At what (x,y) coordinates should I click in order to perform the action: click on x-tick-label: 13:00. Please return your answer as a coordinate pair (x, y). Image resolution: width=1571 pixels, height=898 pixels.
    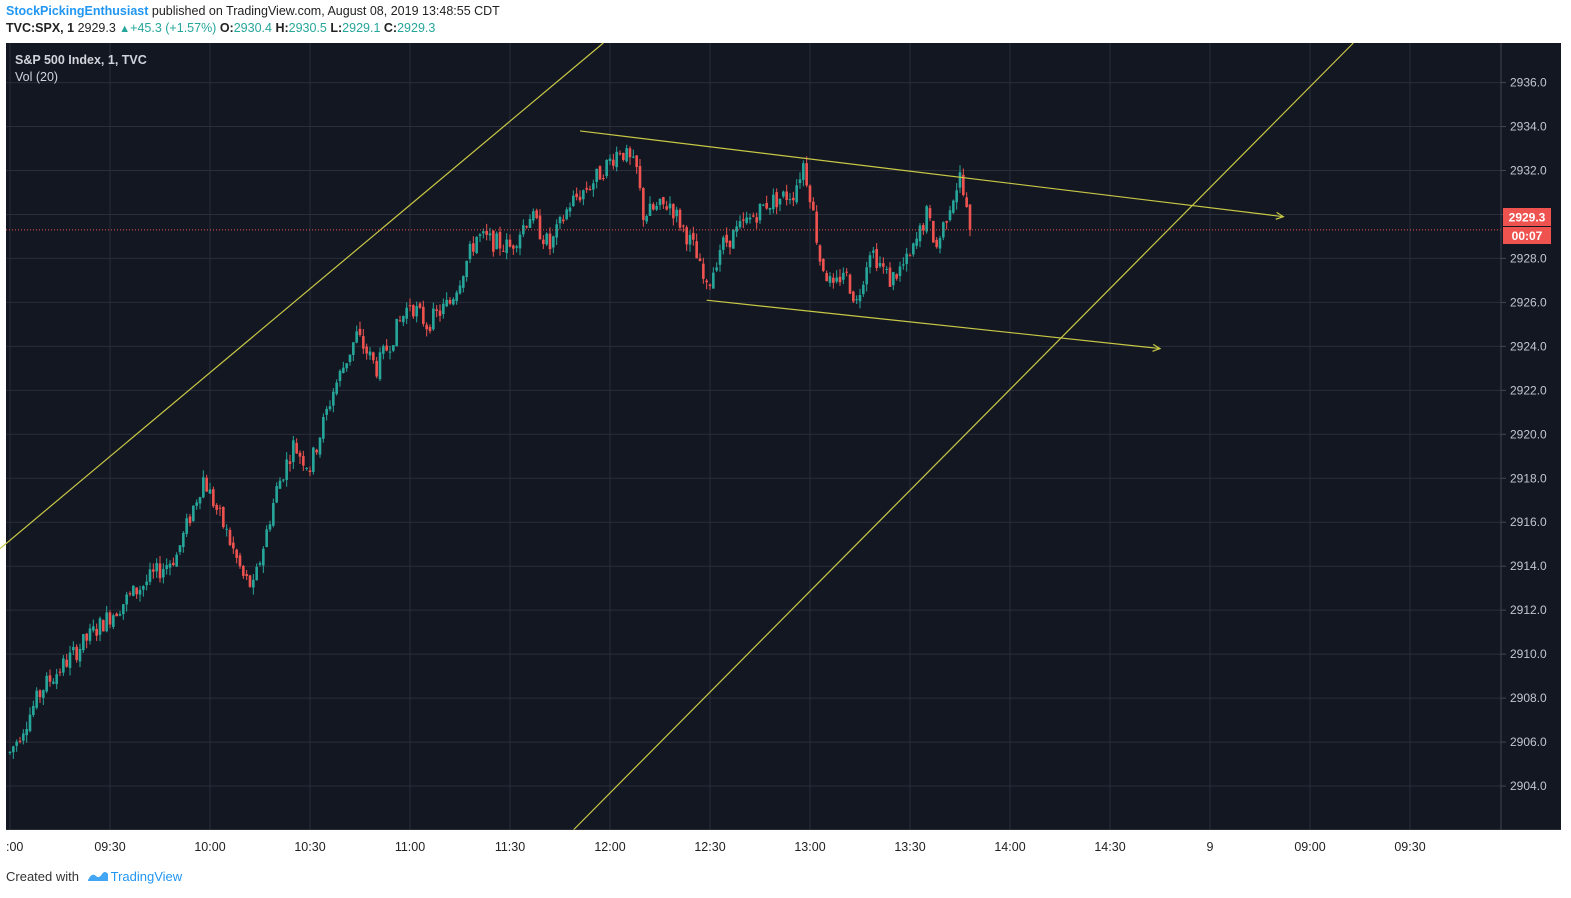
    Looking at the image, I should click on (809, 847).